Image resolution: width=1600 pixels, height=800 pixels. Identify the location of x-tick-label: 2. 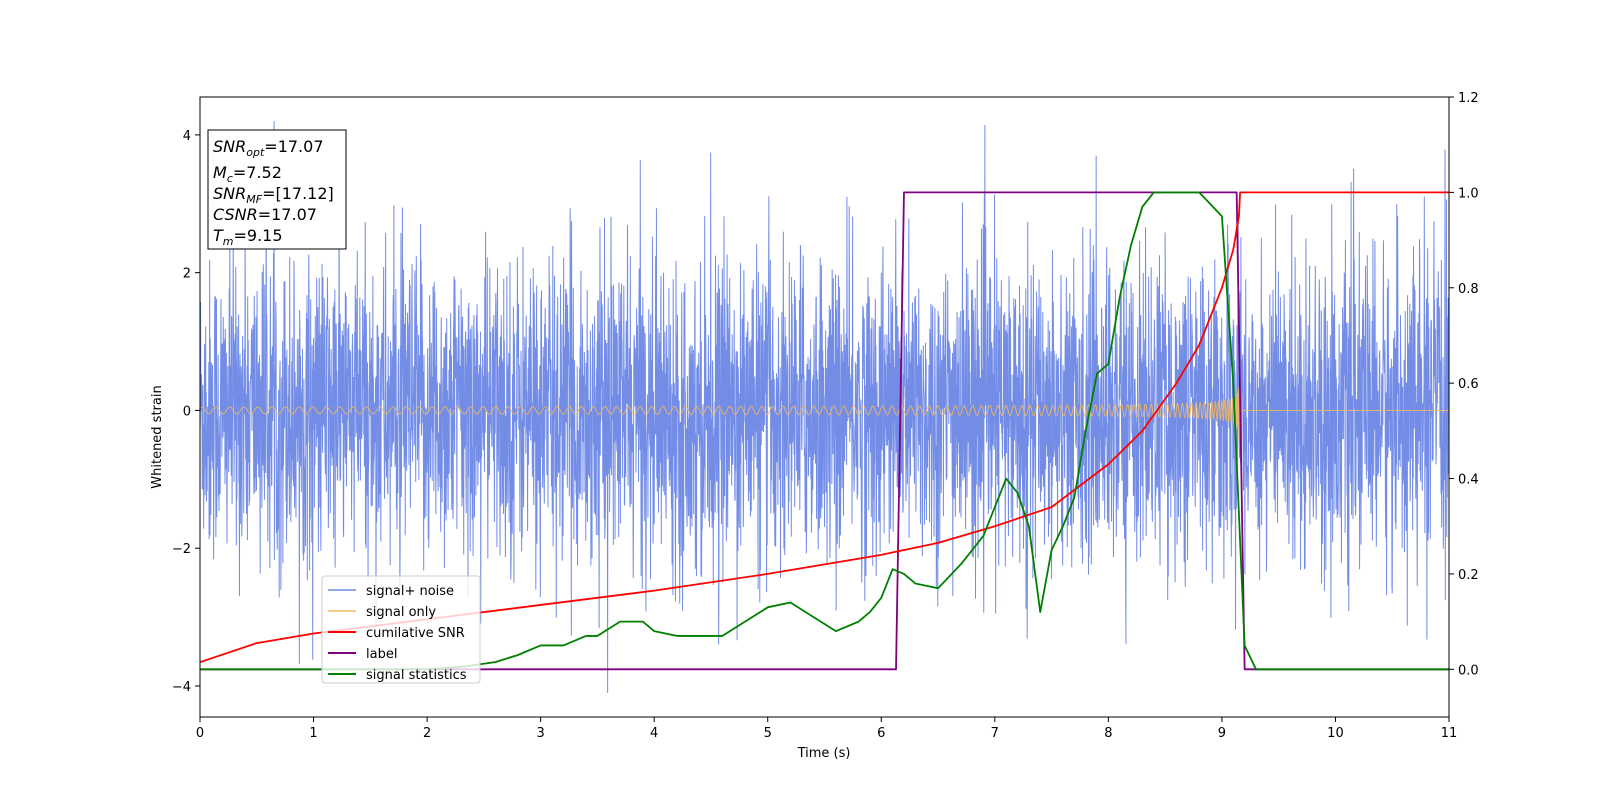
(427, 733).